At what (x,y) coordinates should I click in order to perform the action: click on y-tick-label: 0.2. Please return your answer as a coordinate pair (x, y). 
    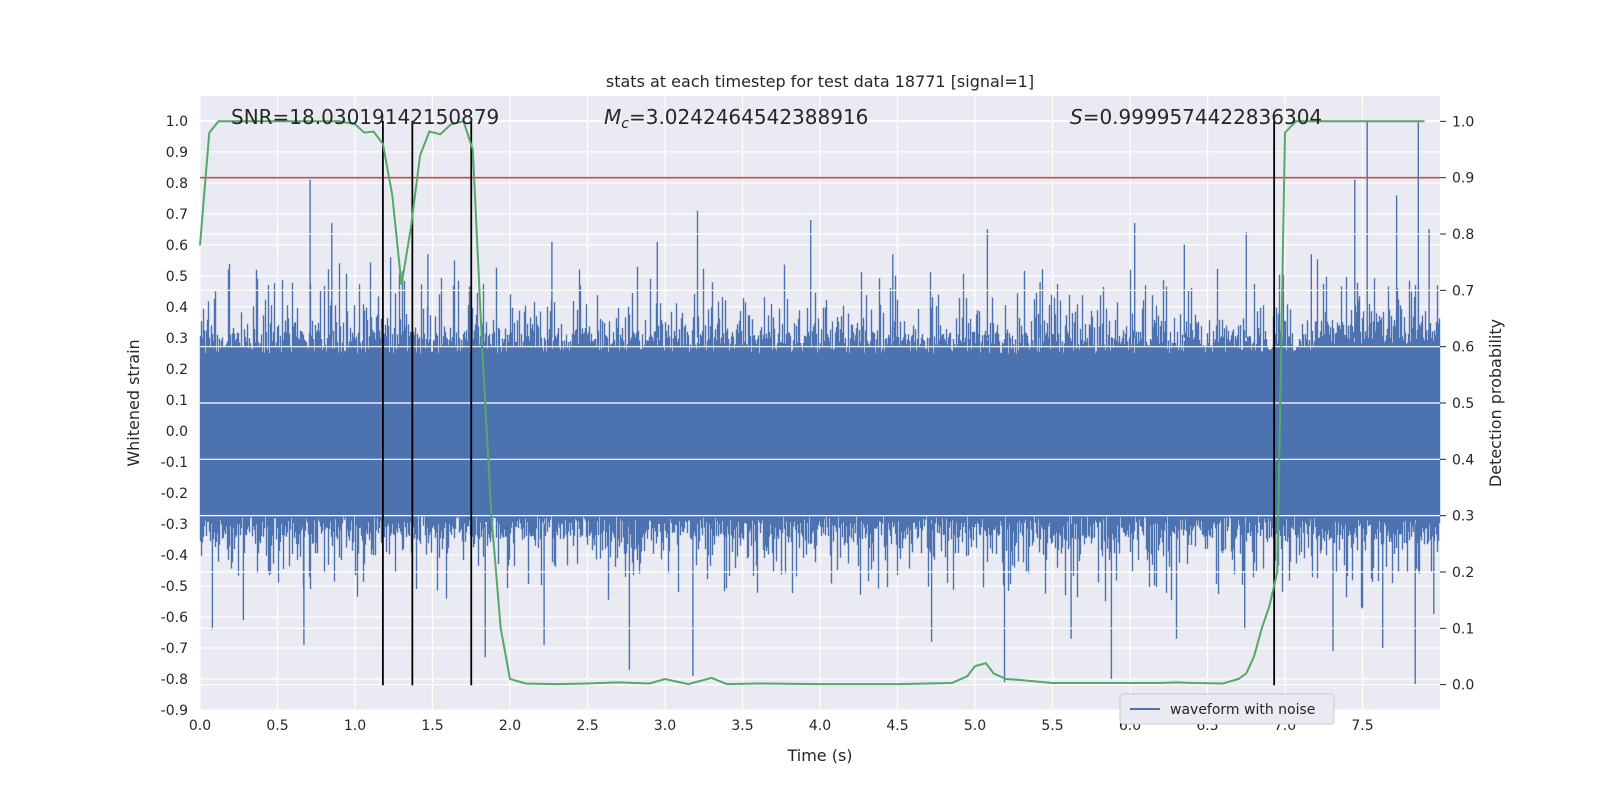
    Looking at the image, I should click on (177, 370).